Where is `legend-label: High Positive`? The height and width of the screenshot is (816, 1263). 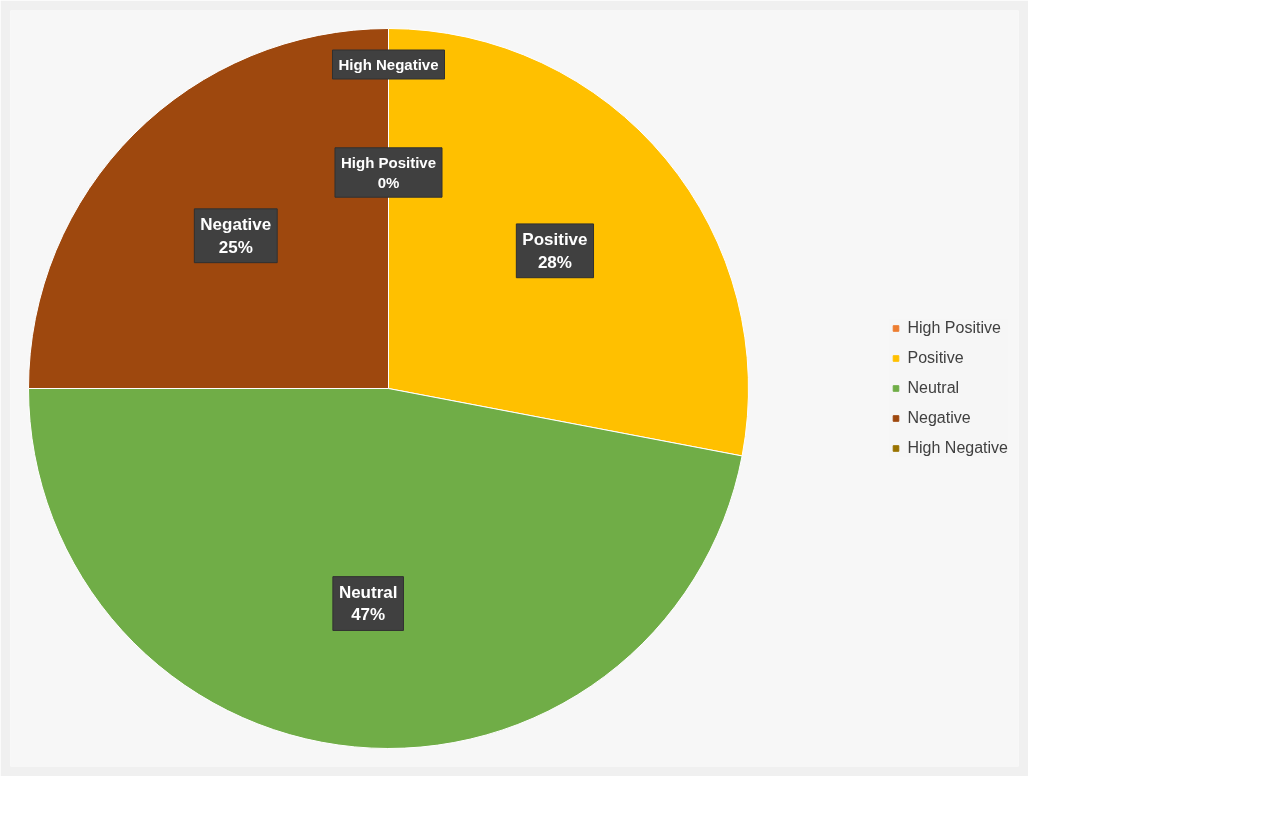 legend-label: High Positive is located at coordinates (954, 328).